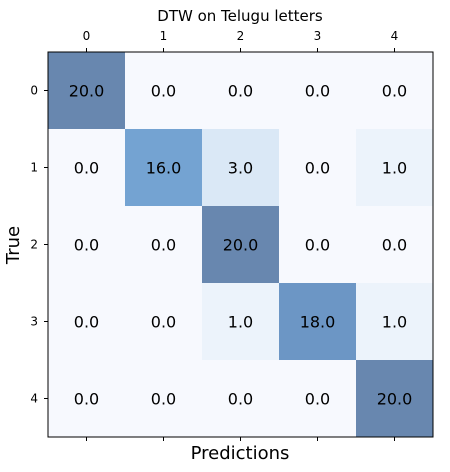 This screenshot has width=450, height=472. What do you see at coordinates (39, 245) in the screenshot?
I see `y-axis-ticks: 0 1 2 3 4` at bounding box center [39, 245].